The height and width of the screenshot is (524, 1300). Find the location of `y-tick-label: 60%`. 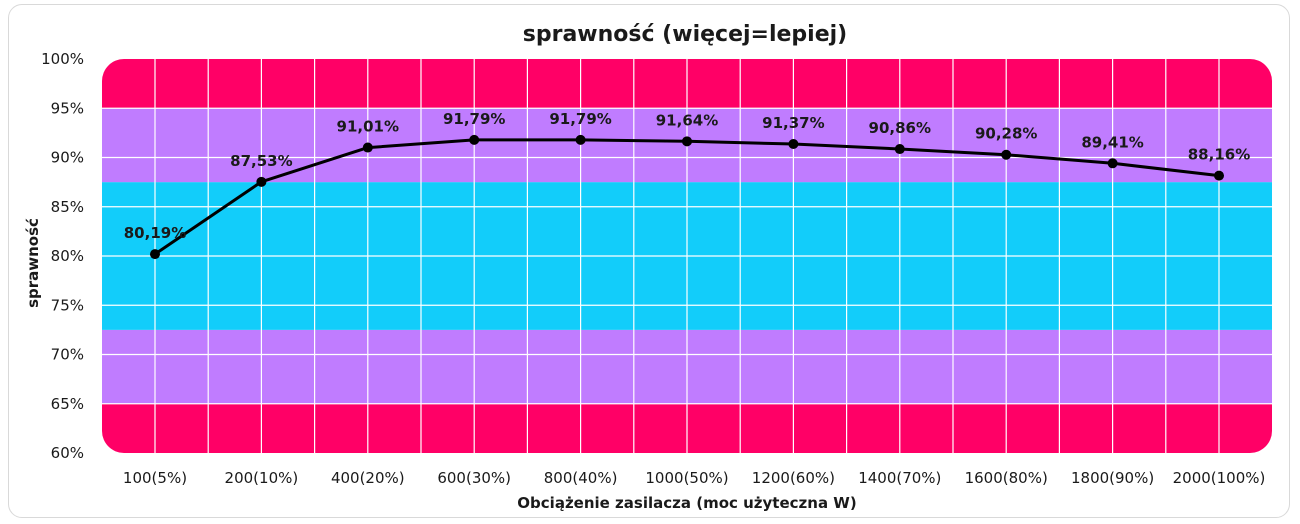

y-tick-label: 60% is located at coordinates (67, 453).